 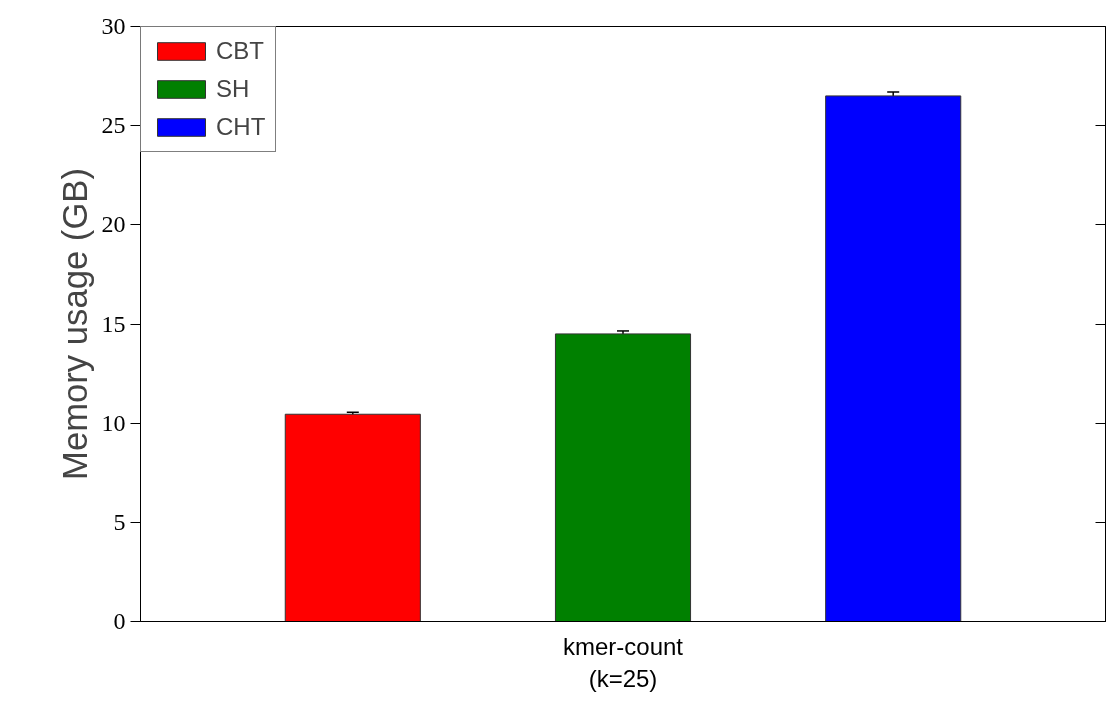 I want to click on y-tick-label: 30, so click(x=113, y=26).